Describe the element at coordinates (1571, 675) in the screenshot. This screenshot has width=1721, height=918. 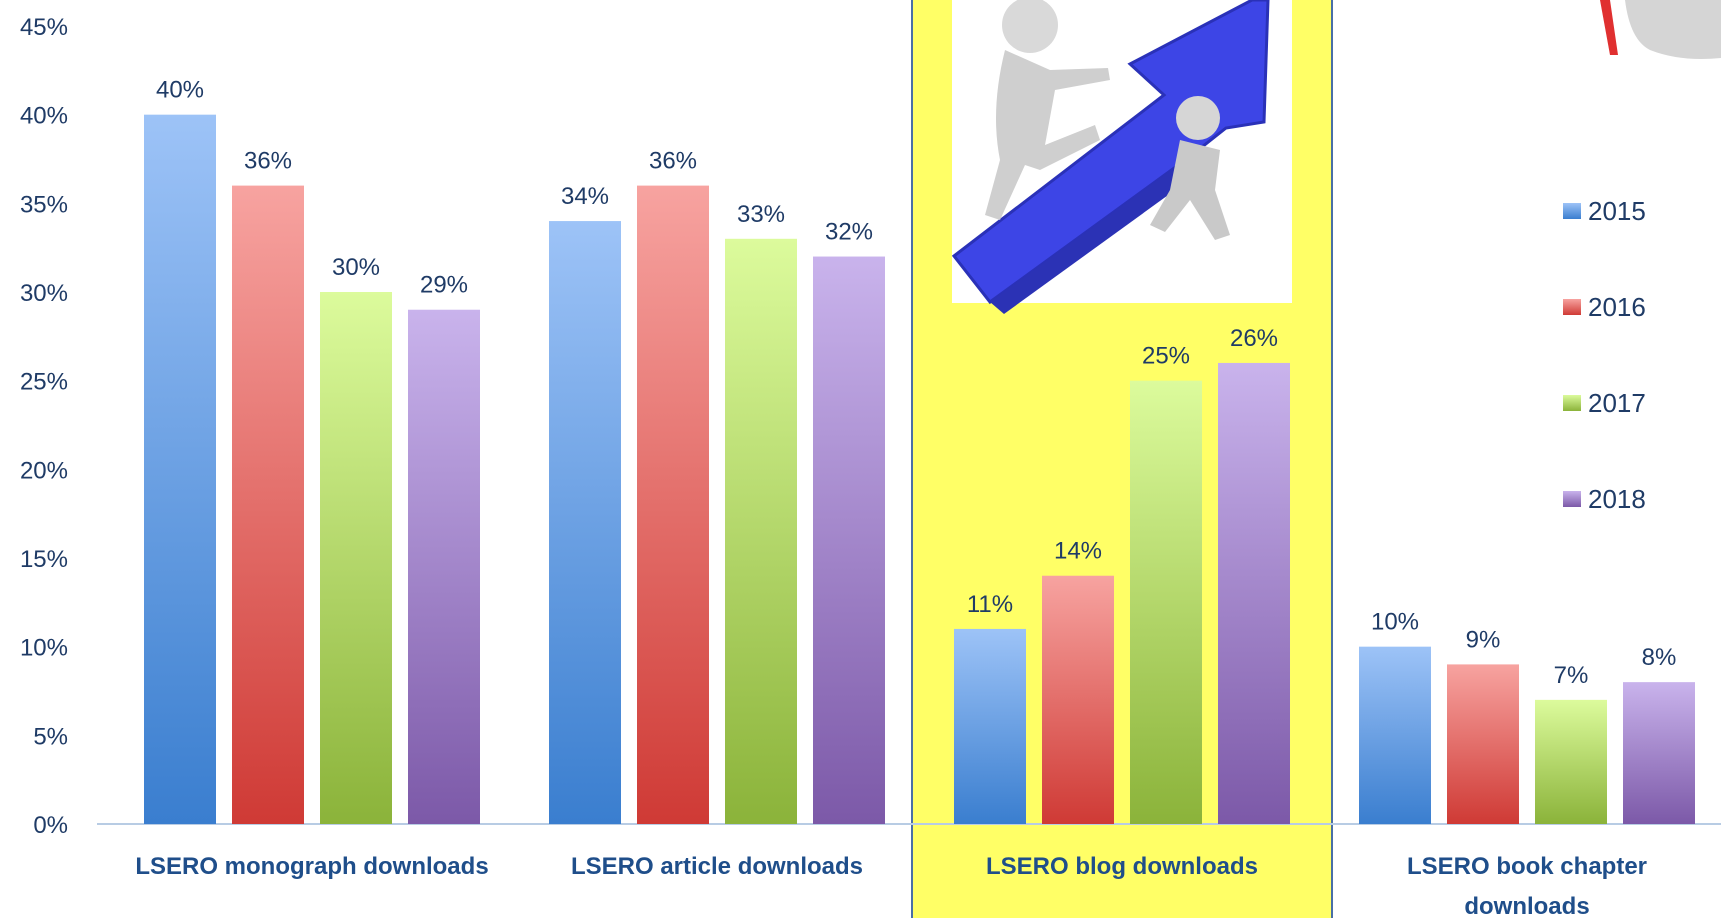
I see `data-label: 7%` at that location.